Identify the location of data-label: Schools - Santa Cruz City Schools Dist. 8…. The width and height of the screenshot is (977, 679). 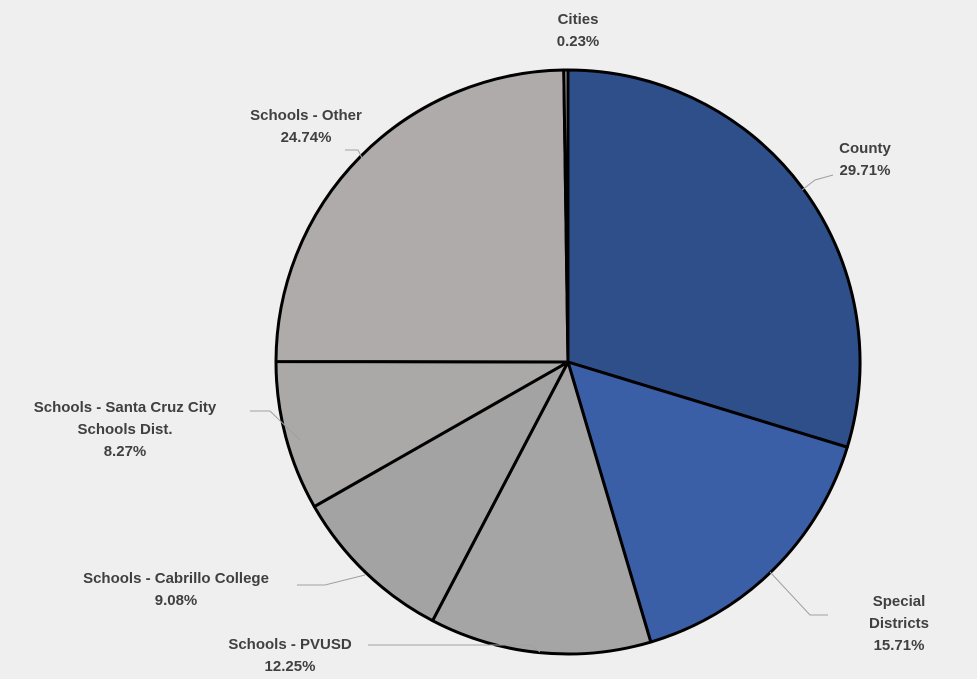
(125, 430).